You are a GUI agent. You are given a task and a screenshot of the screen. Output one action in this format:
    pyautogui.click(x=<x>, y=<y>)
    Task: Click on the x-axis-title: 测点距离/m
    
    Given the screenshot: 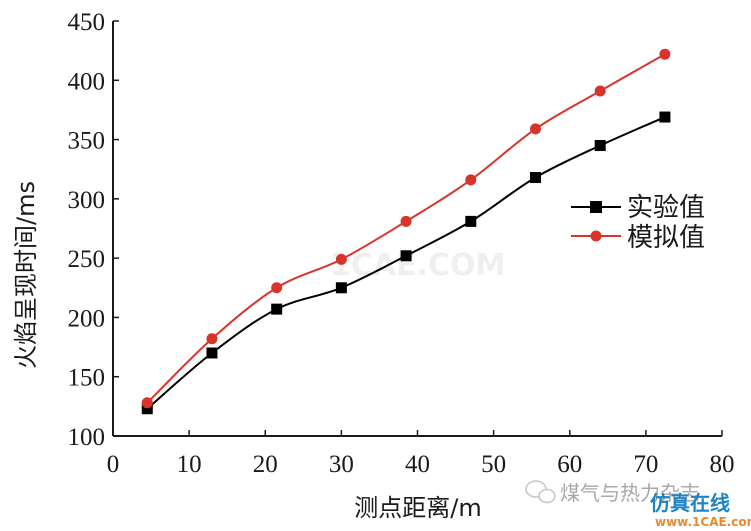 What is the action you would take?
    pyautogui.click(x=417, y=508)
    